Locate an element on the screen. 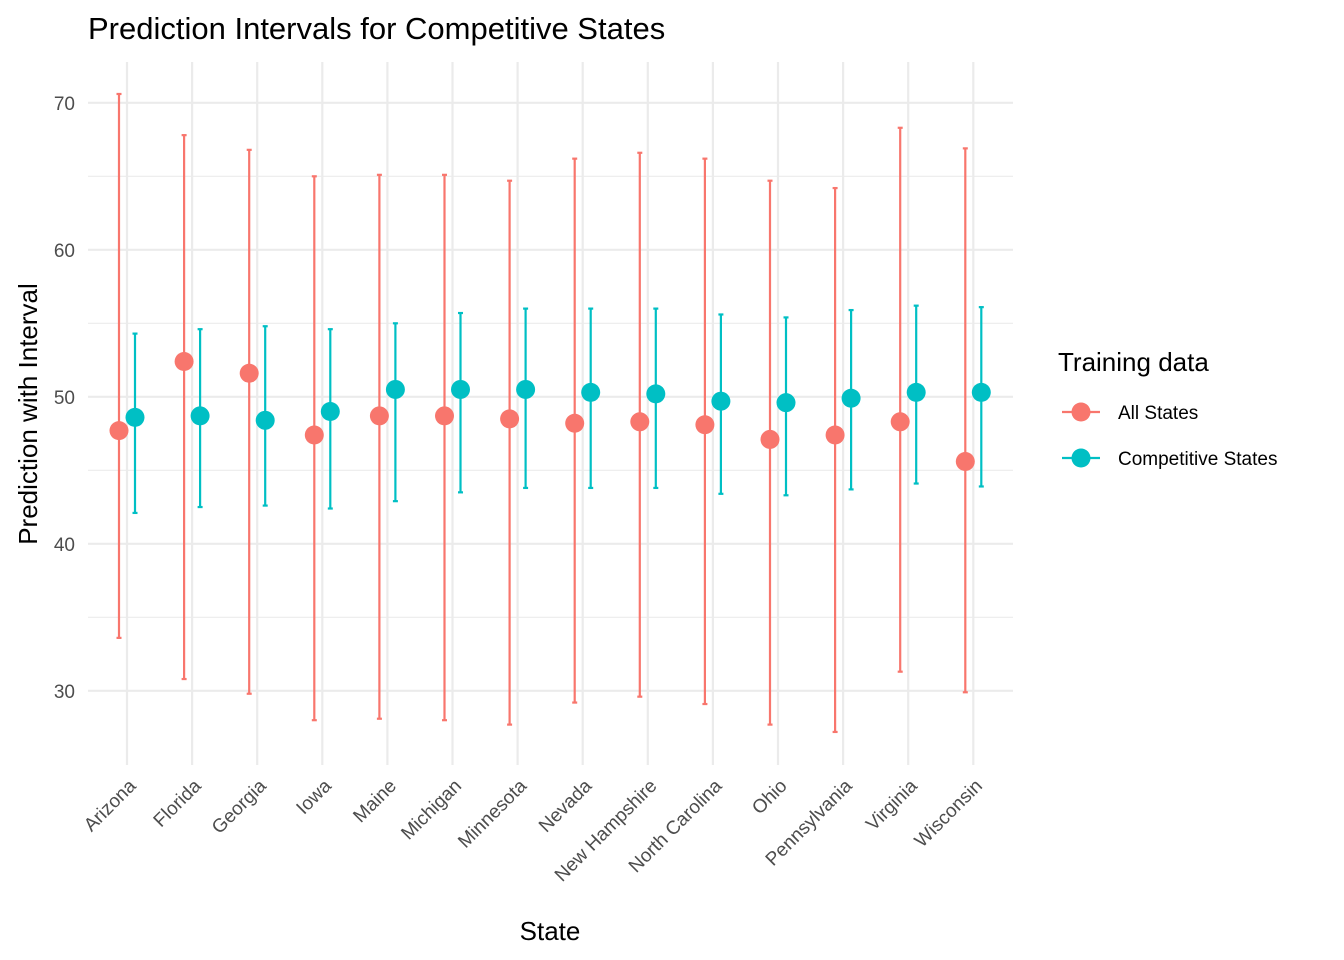  y-tick-label: 50 is located at coordinates (64, 398).